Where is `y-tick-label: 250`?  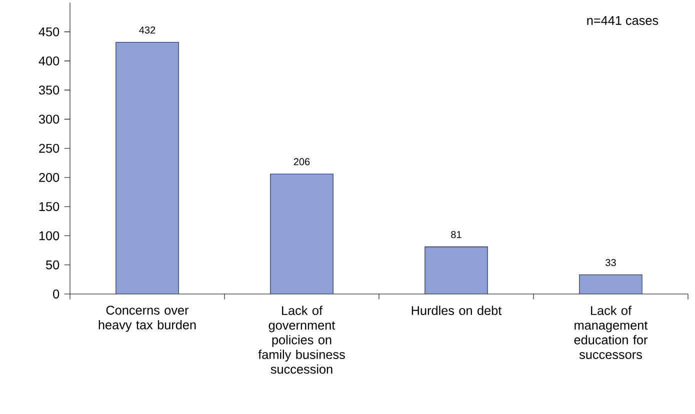
y-tick-label: 250 is located at coordinates (49, 148).